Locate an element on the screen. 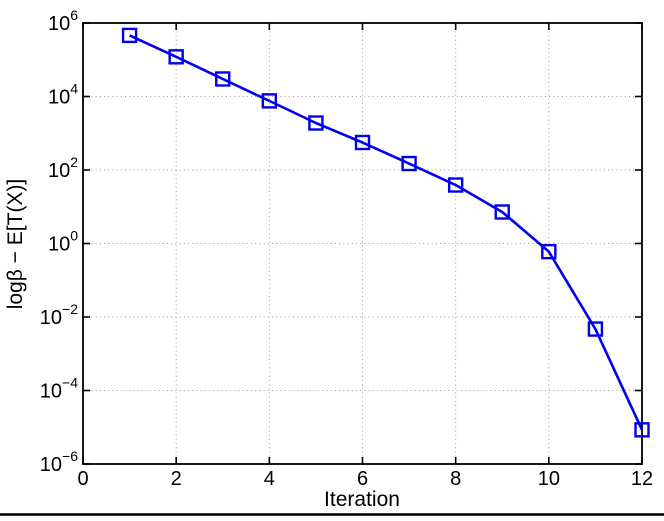  x-tick-label: 10 is located at coordinates (549, 479).